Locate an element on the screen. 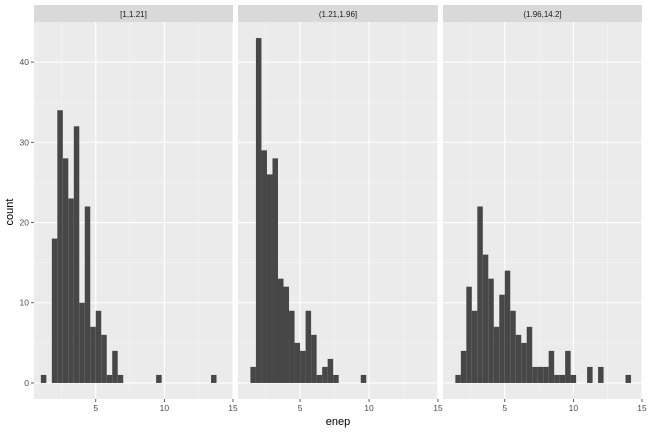 The image size is (648, 432). y-tick-label: 0 is located at coordinates (26, 383).